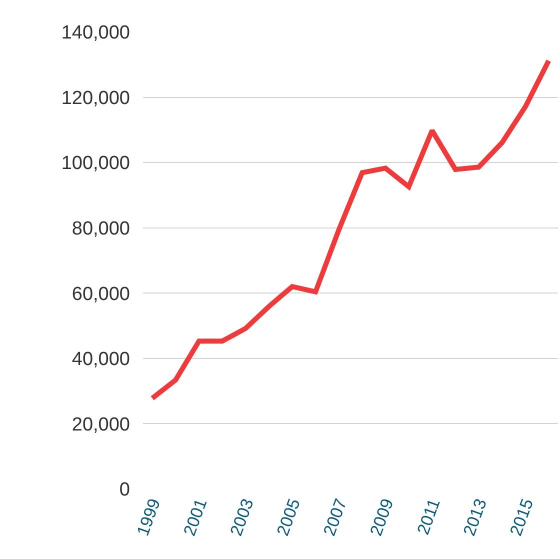  I want to click on x-tick-label: 1999, so click(148, 517).